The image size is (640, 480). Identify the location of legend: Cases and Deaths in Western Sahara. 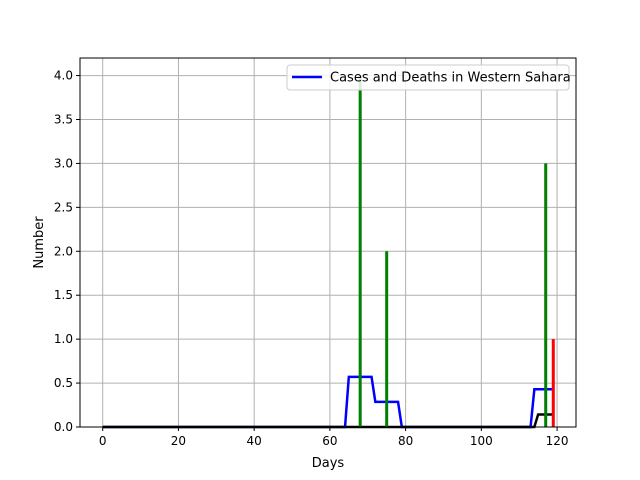
(429, 77).